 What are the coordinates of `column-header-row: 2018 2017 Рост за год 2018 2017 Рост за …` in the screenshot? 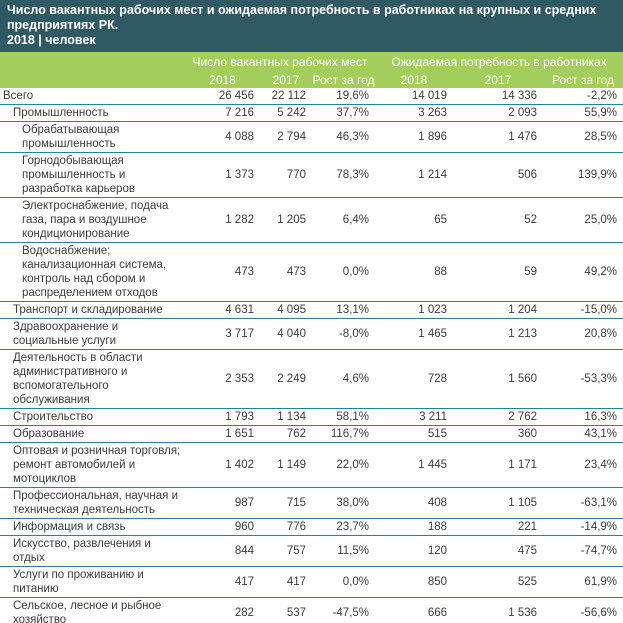 It's located at (311, 79).